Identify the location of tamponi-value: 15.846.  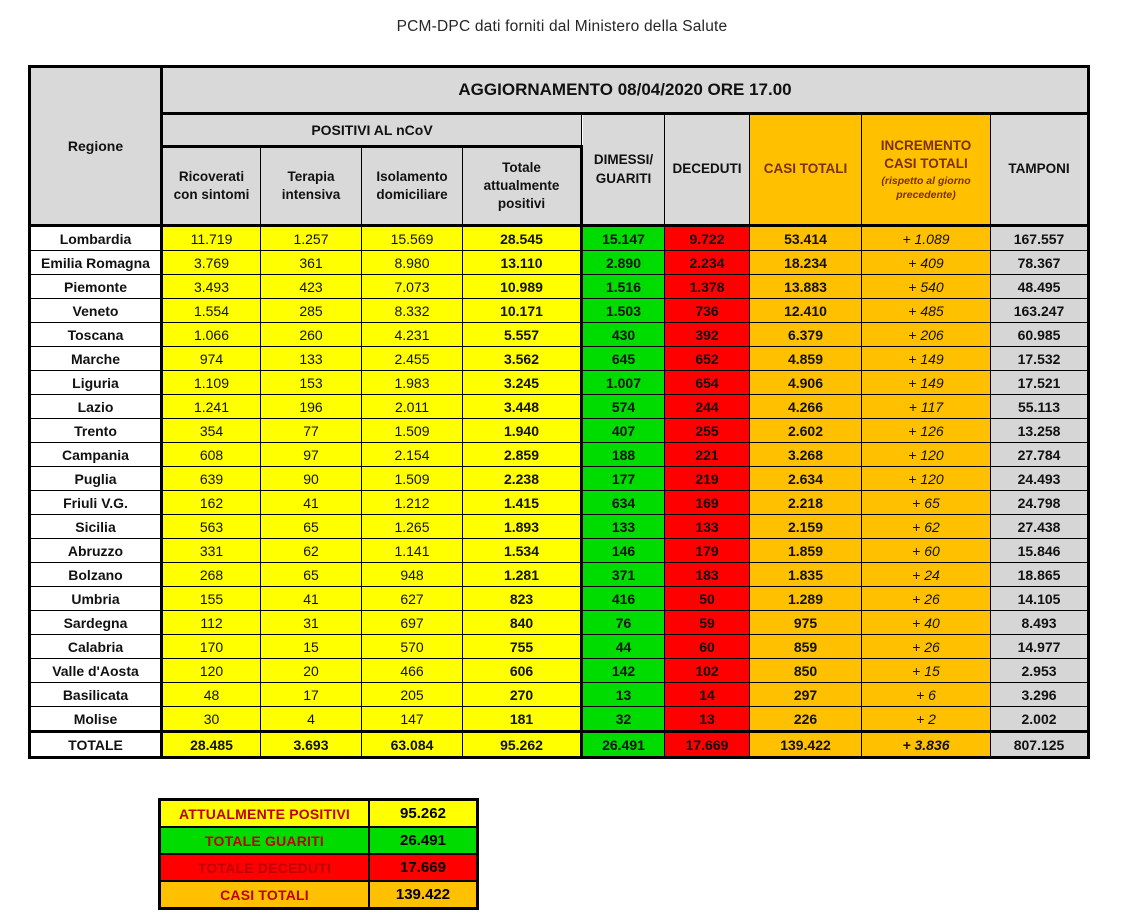
(1039, 550).